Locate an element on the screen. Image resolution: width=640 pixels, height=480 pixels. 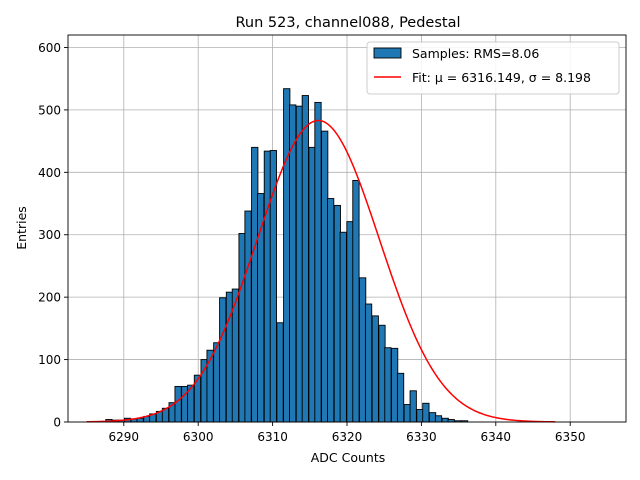
y-axis-ticks: 0 100 200 300 400 500 600 is located at coordinates (53, 235).